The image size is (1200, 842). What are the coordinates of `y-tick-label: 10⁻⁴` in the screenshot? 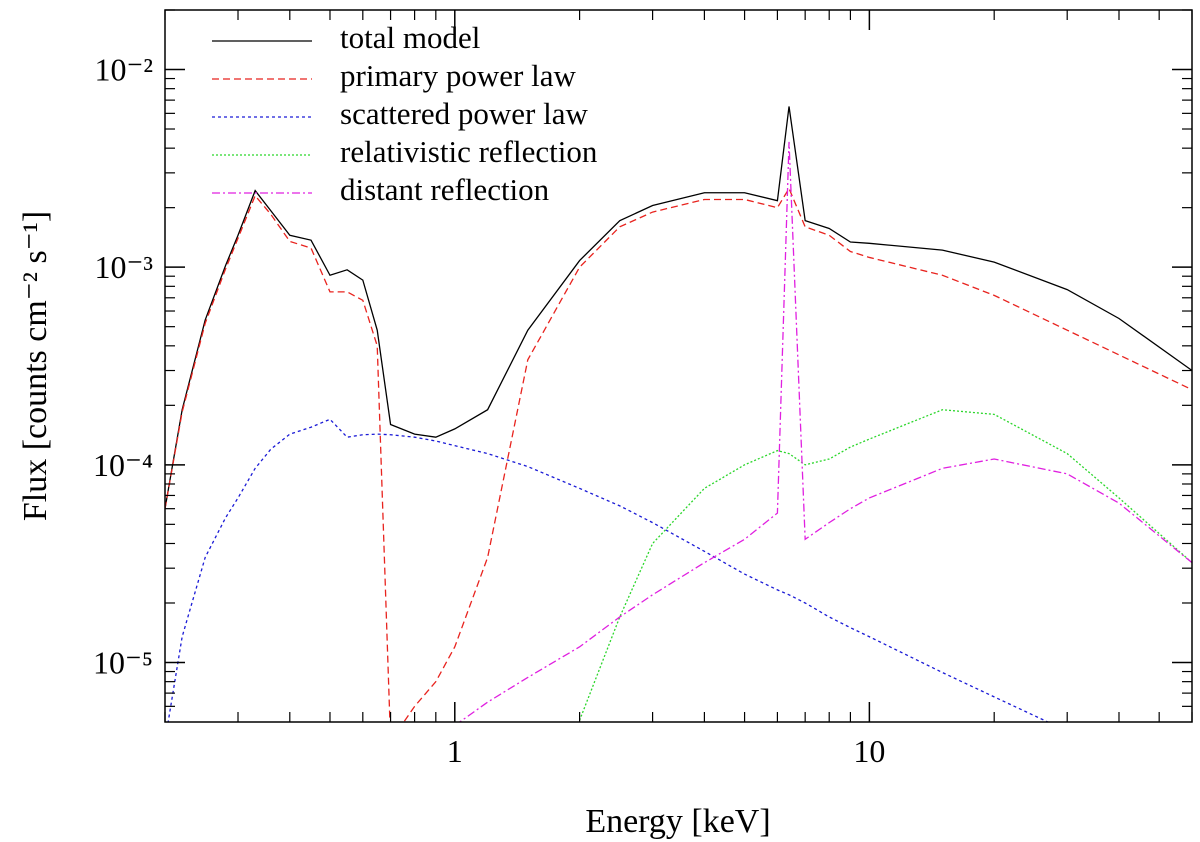 It's located at (123, 465).